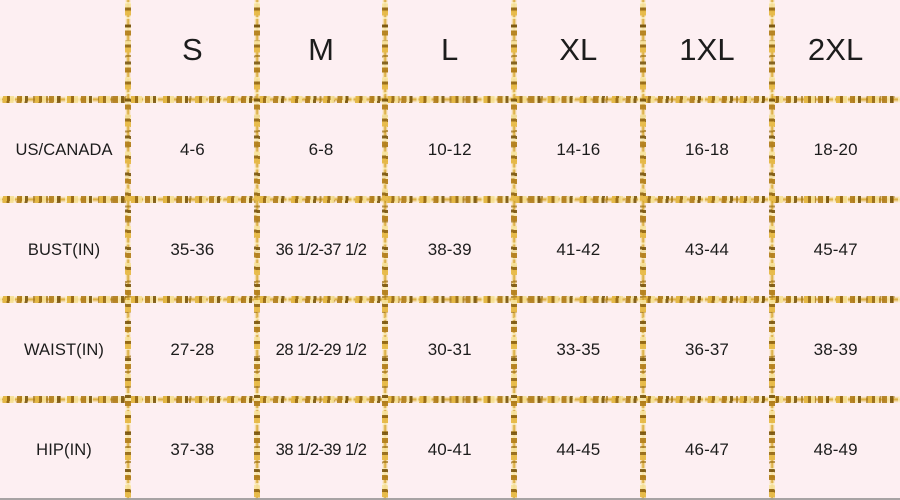 The width and height of the screenshot is (900, 500). Describe the element at coordinates (192, 450) in the screenshot. I see `cell-hip-s: 37-38` at that location.